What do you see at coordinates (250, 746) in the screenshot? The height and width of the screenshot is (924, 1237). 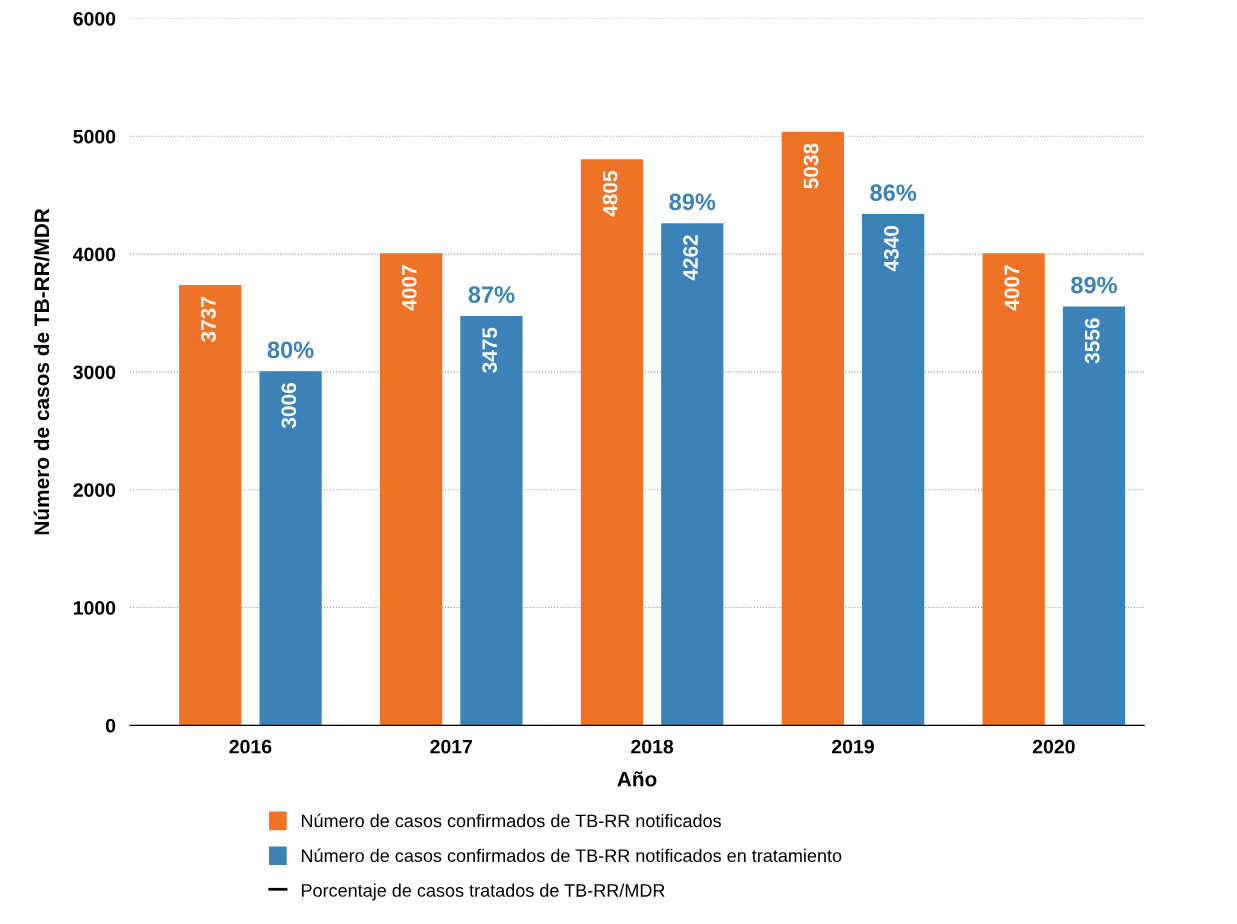 I see `x-tick-label: 2016` at bounding box center [250, 746].